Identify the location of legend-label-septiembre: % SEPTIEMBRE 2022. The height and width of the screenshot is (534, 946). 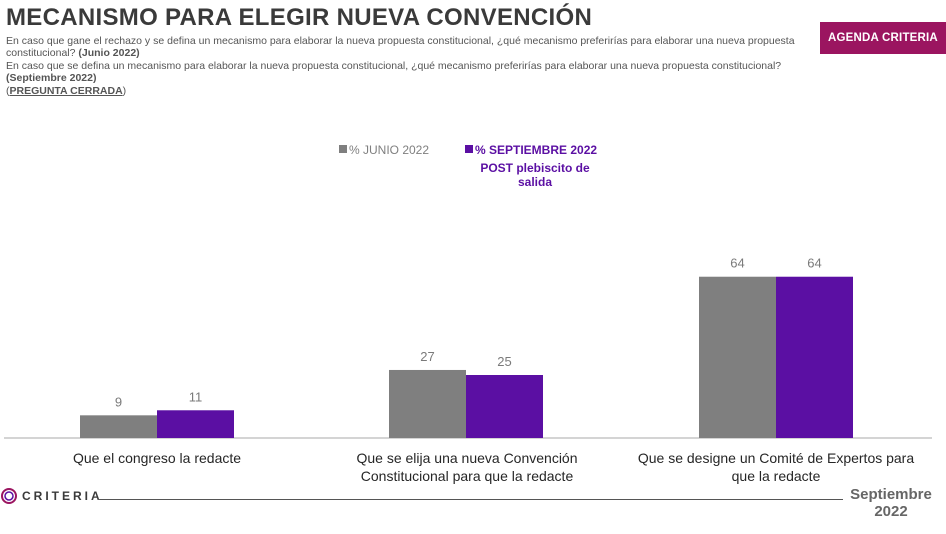
(536, 150).